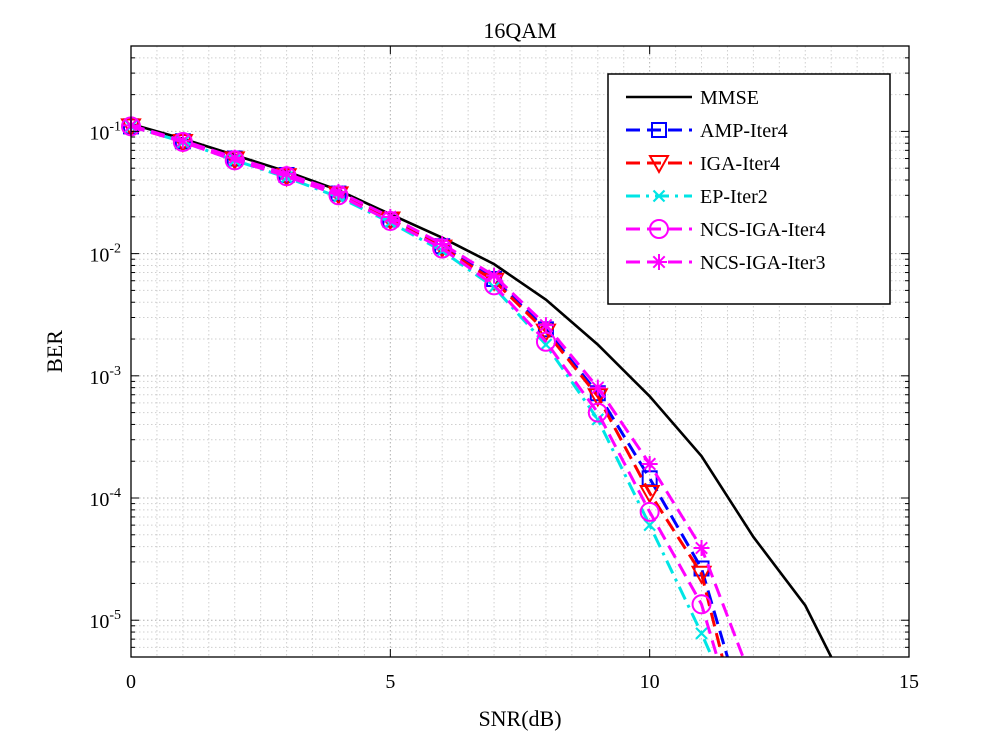 This screenshot has height=744, width=1004. What do you see at coordinates (54, 351) in the screenshot?
I see `y-axis-label: BER` at bounding box center [54, 351].